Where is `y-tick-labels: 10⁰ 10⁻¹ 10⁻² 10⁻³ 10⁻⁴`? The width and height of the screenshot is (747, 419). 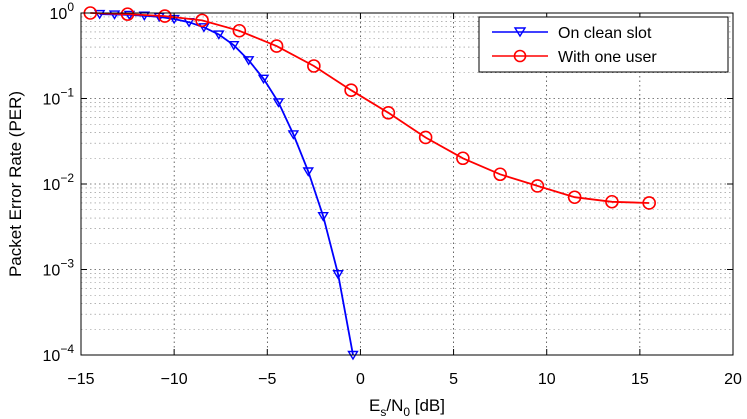
y-tick-labels: 10⁰ 10⁻¹ 10⁻² 10⁻³ 10⁻⁴ is located at coordinates (59, 182).